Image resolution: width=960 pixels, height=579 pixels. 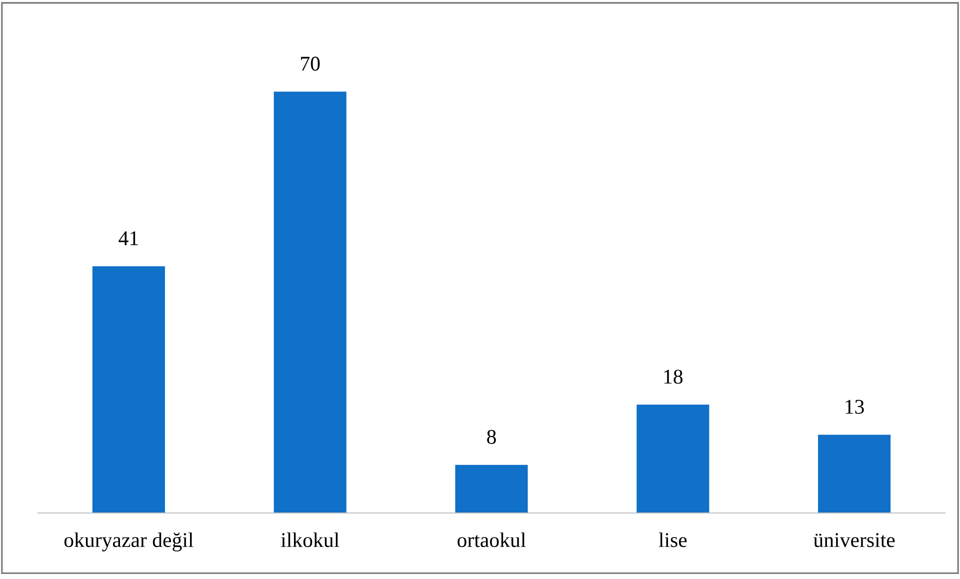 What do you see at coordinates (129, 542) in the screenshot?
I see `x-tick-label: okuryazar değil` at bounding box center [129, 542].